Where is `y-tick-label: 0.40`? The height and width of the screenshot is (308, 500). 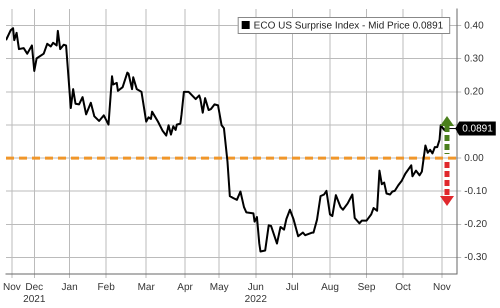
y-tick-label: 0.40 is located at coordinates (474, 26).